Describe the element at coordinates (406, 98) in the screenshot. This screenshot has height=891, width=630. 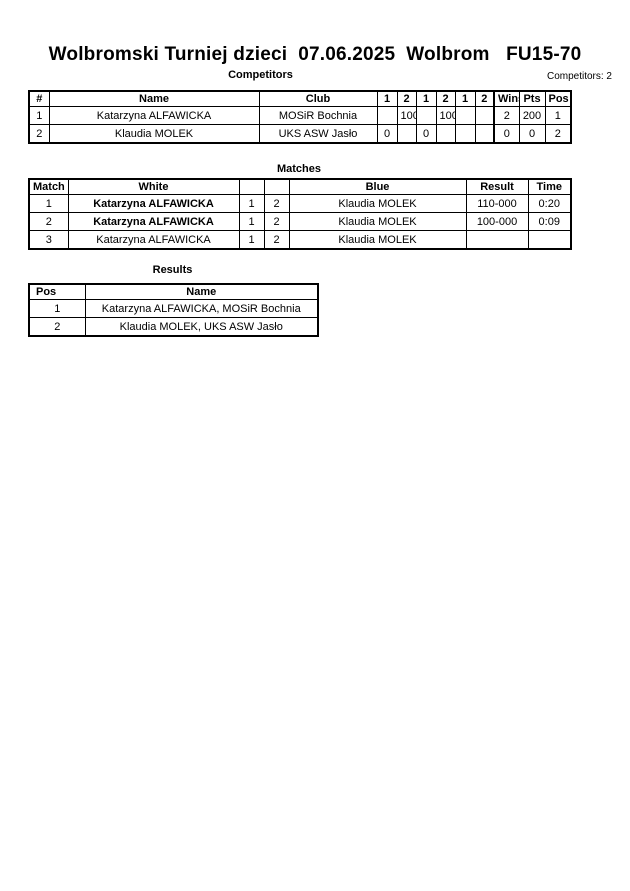
I see `col-header-round-2: 2` at that location.